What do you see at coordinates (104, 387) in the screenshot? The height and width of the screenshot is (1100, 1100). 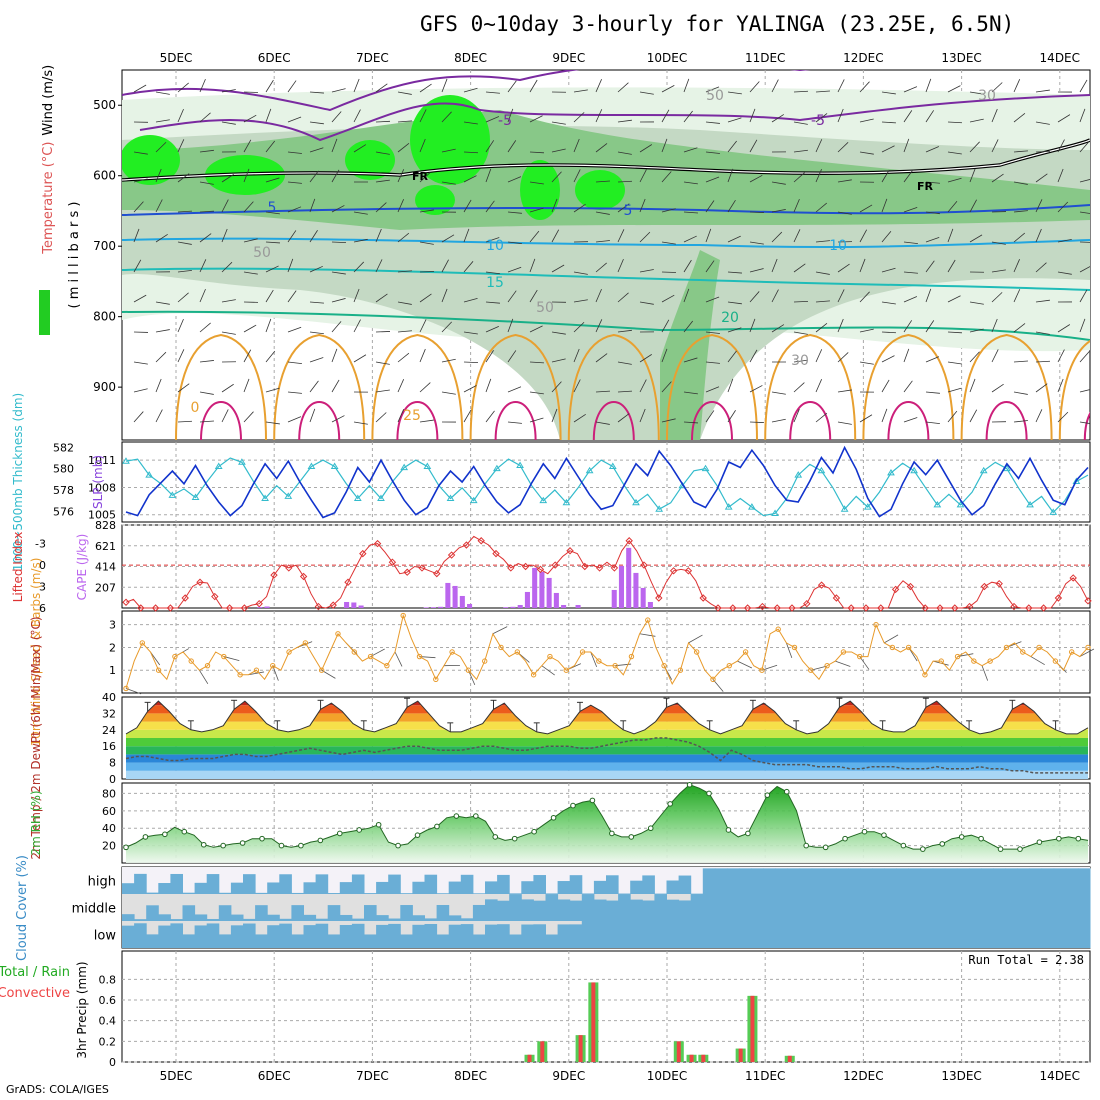 I see `y-tick-label: 900` at bounding box center [104, 387].